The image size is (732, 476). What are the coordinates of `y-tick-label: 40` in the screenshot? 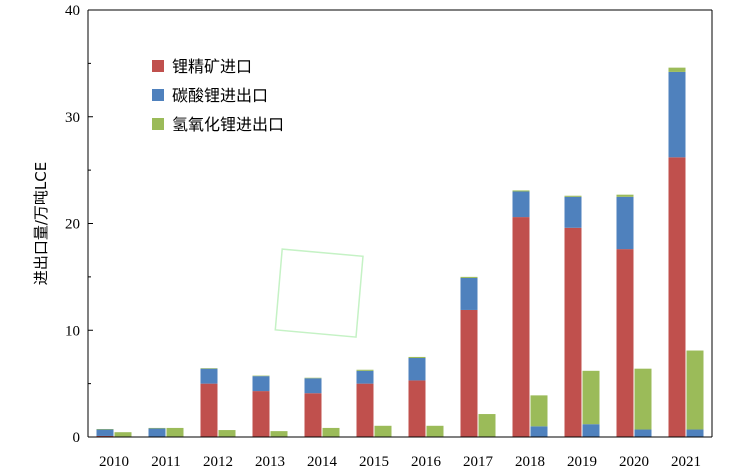 It's located at (72, 11).